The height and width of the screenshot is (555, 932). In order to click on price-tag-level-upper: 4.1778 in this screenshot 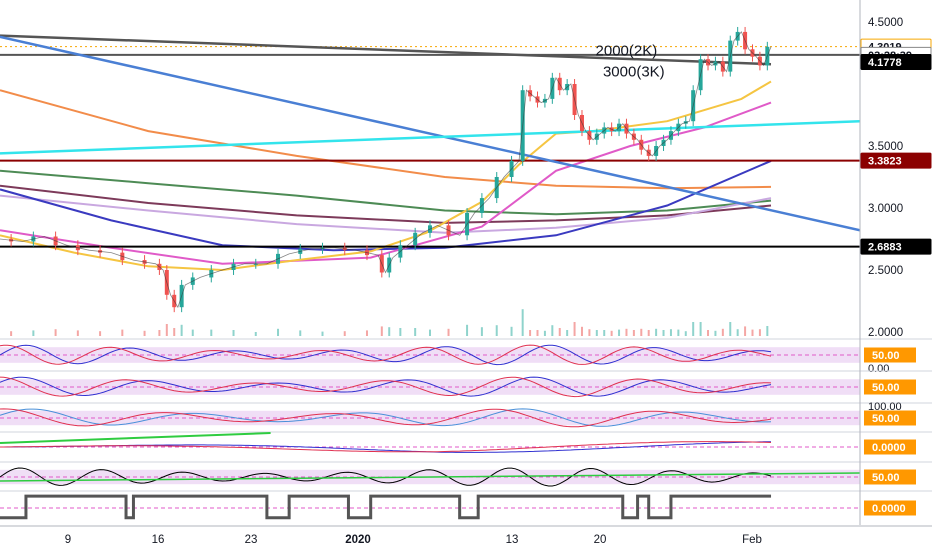, I will do `click(896, 61)`.